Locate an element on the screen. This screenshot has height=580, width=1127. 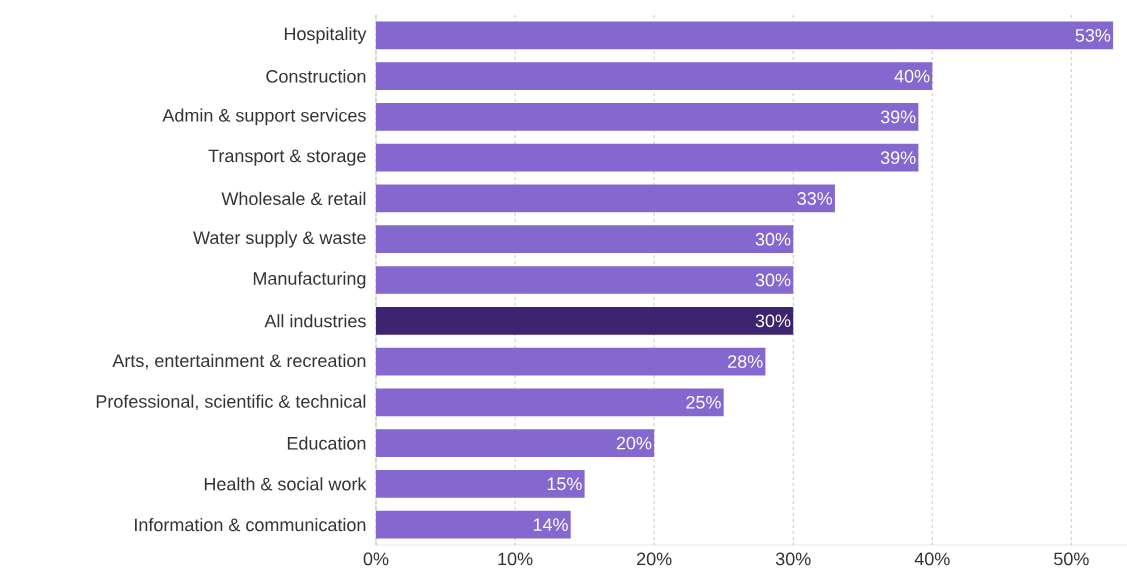
y-tick-label: Manufacturing is located at coordinates (309, 280).